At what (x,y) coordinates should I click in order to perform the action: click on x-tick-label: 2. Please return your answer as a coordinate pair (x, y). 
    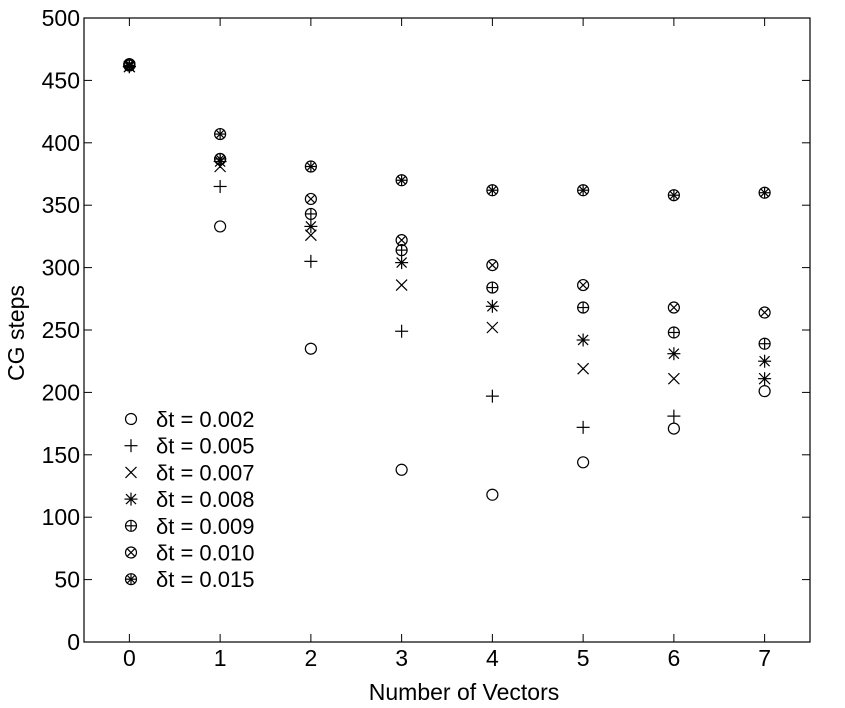
    Looking at the image, I should click on (310, 658).